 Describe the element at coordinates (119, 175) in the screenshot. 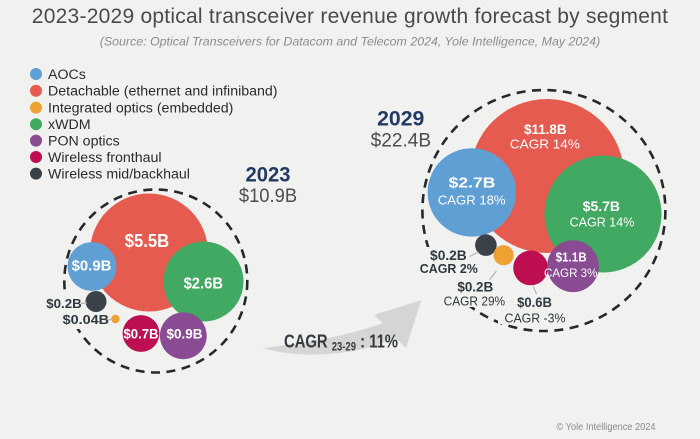

I see `svg-text: Wireless mid/backhaul` at that location.